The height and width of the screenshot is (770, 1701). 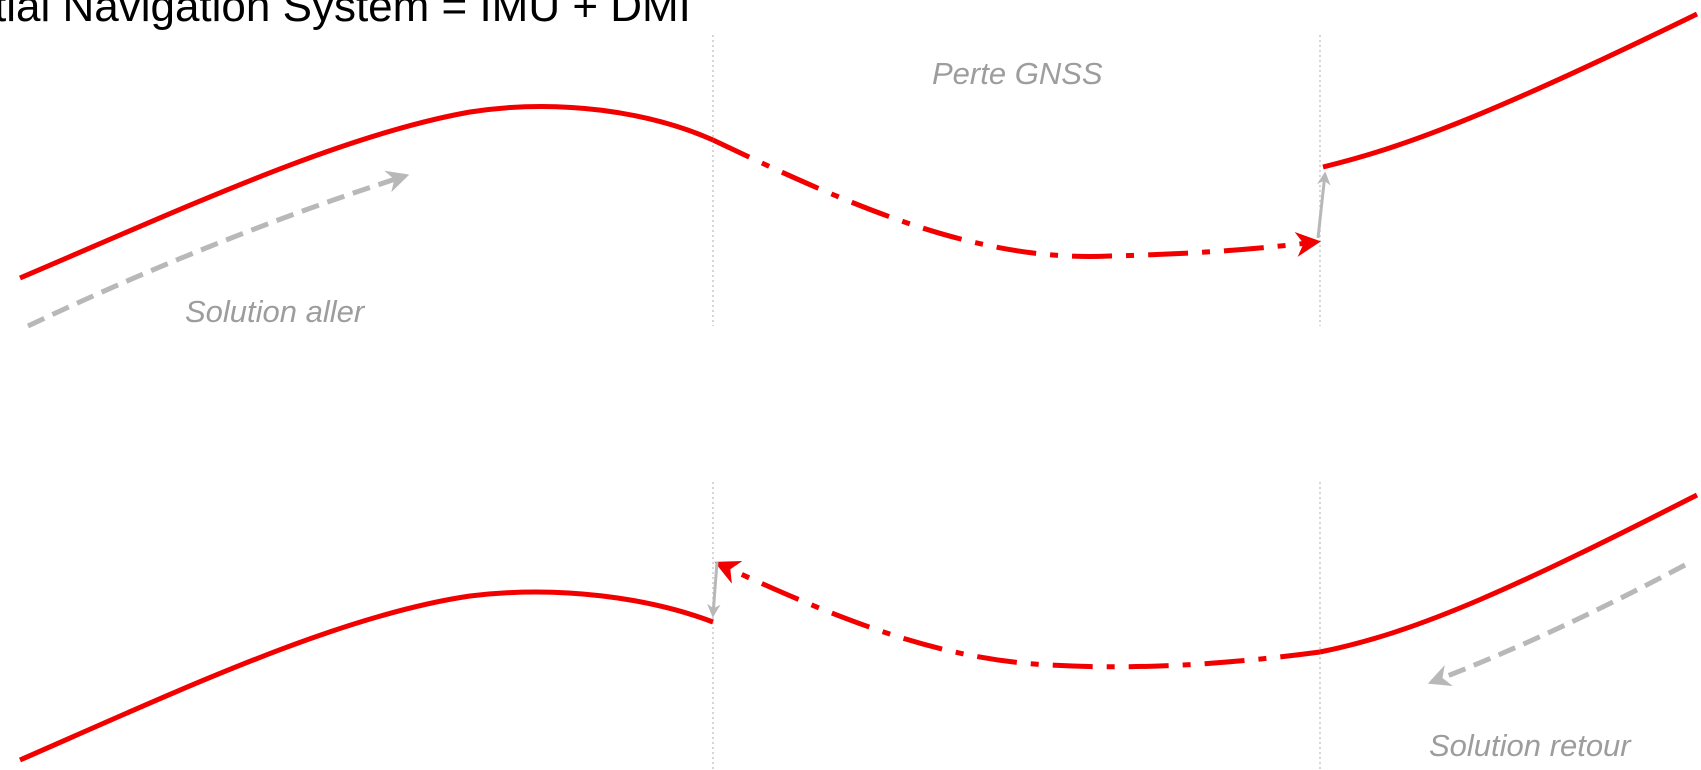 What do you see at coordinates (366, 676) in the screenshot?
I see `trajectory-before-gnss-loss-bottom` at bounding box center [366, 676].